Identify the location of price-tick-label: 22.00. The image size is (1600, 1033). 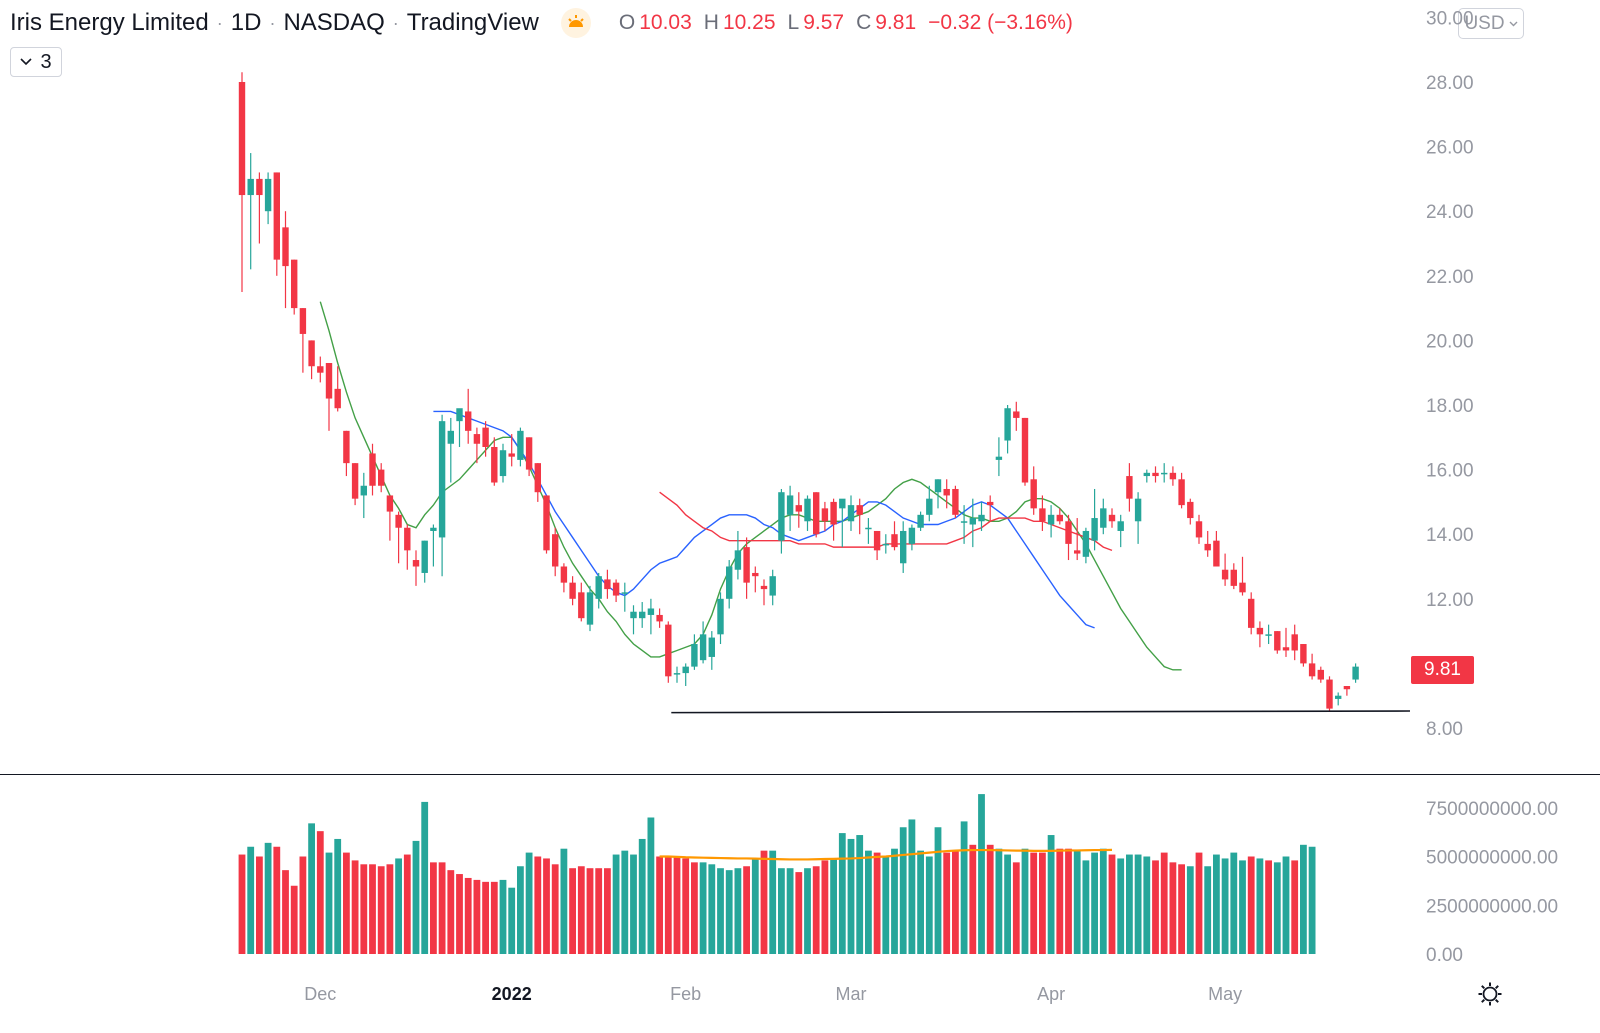
(1450, 277).